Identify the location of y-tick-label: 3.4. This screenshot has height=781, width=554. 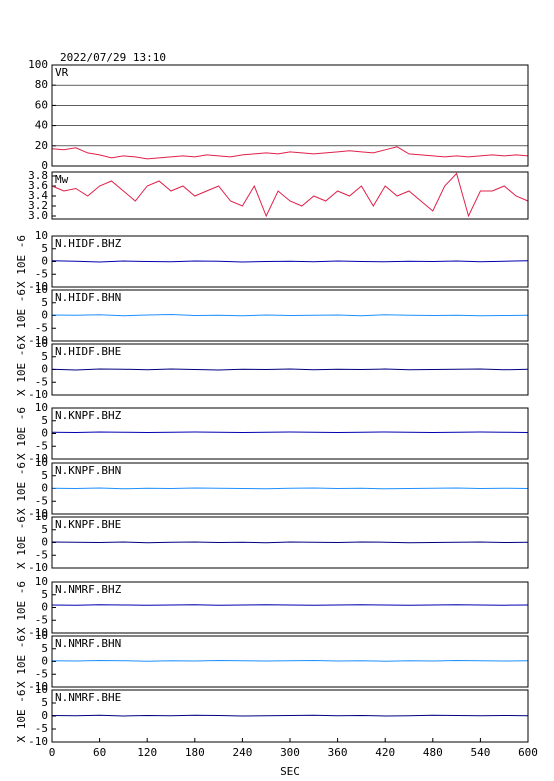
(38, 195).